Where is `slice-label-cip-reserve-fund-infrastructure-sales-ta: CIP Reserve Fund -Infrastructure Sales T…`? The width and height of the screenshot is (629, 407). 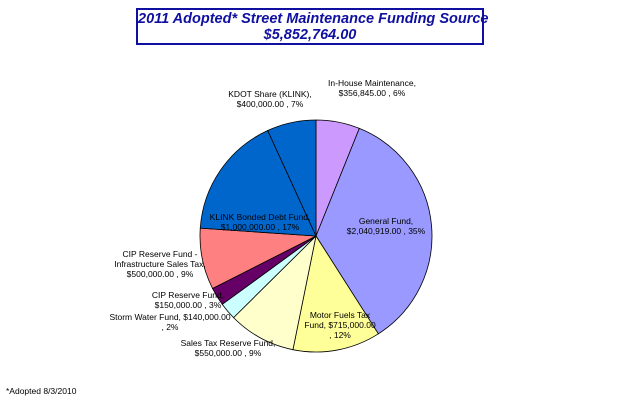
slice-label-cip-reserve-fund-infrastructure-sales-ta: CIP Reserve Fund -Infrastructure Sales T… is located at coordinates (160, 264).